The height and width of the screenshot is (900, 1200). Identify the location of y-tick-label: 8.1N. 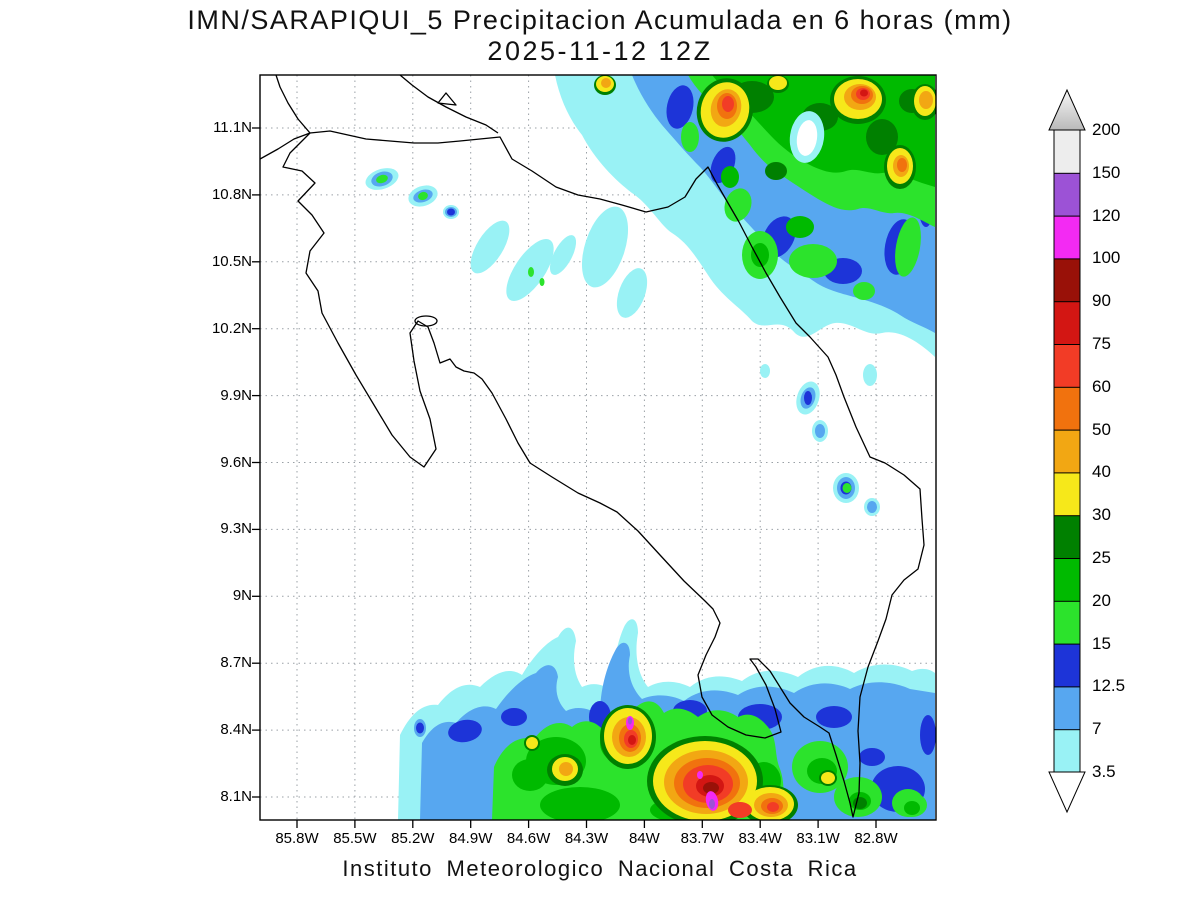
(236, 796).